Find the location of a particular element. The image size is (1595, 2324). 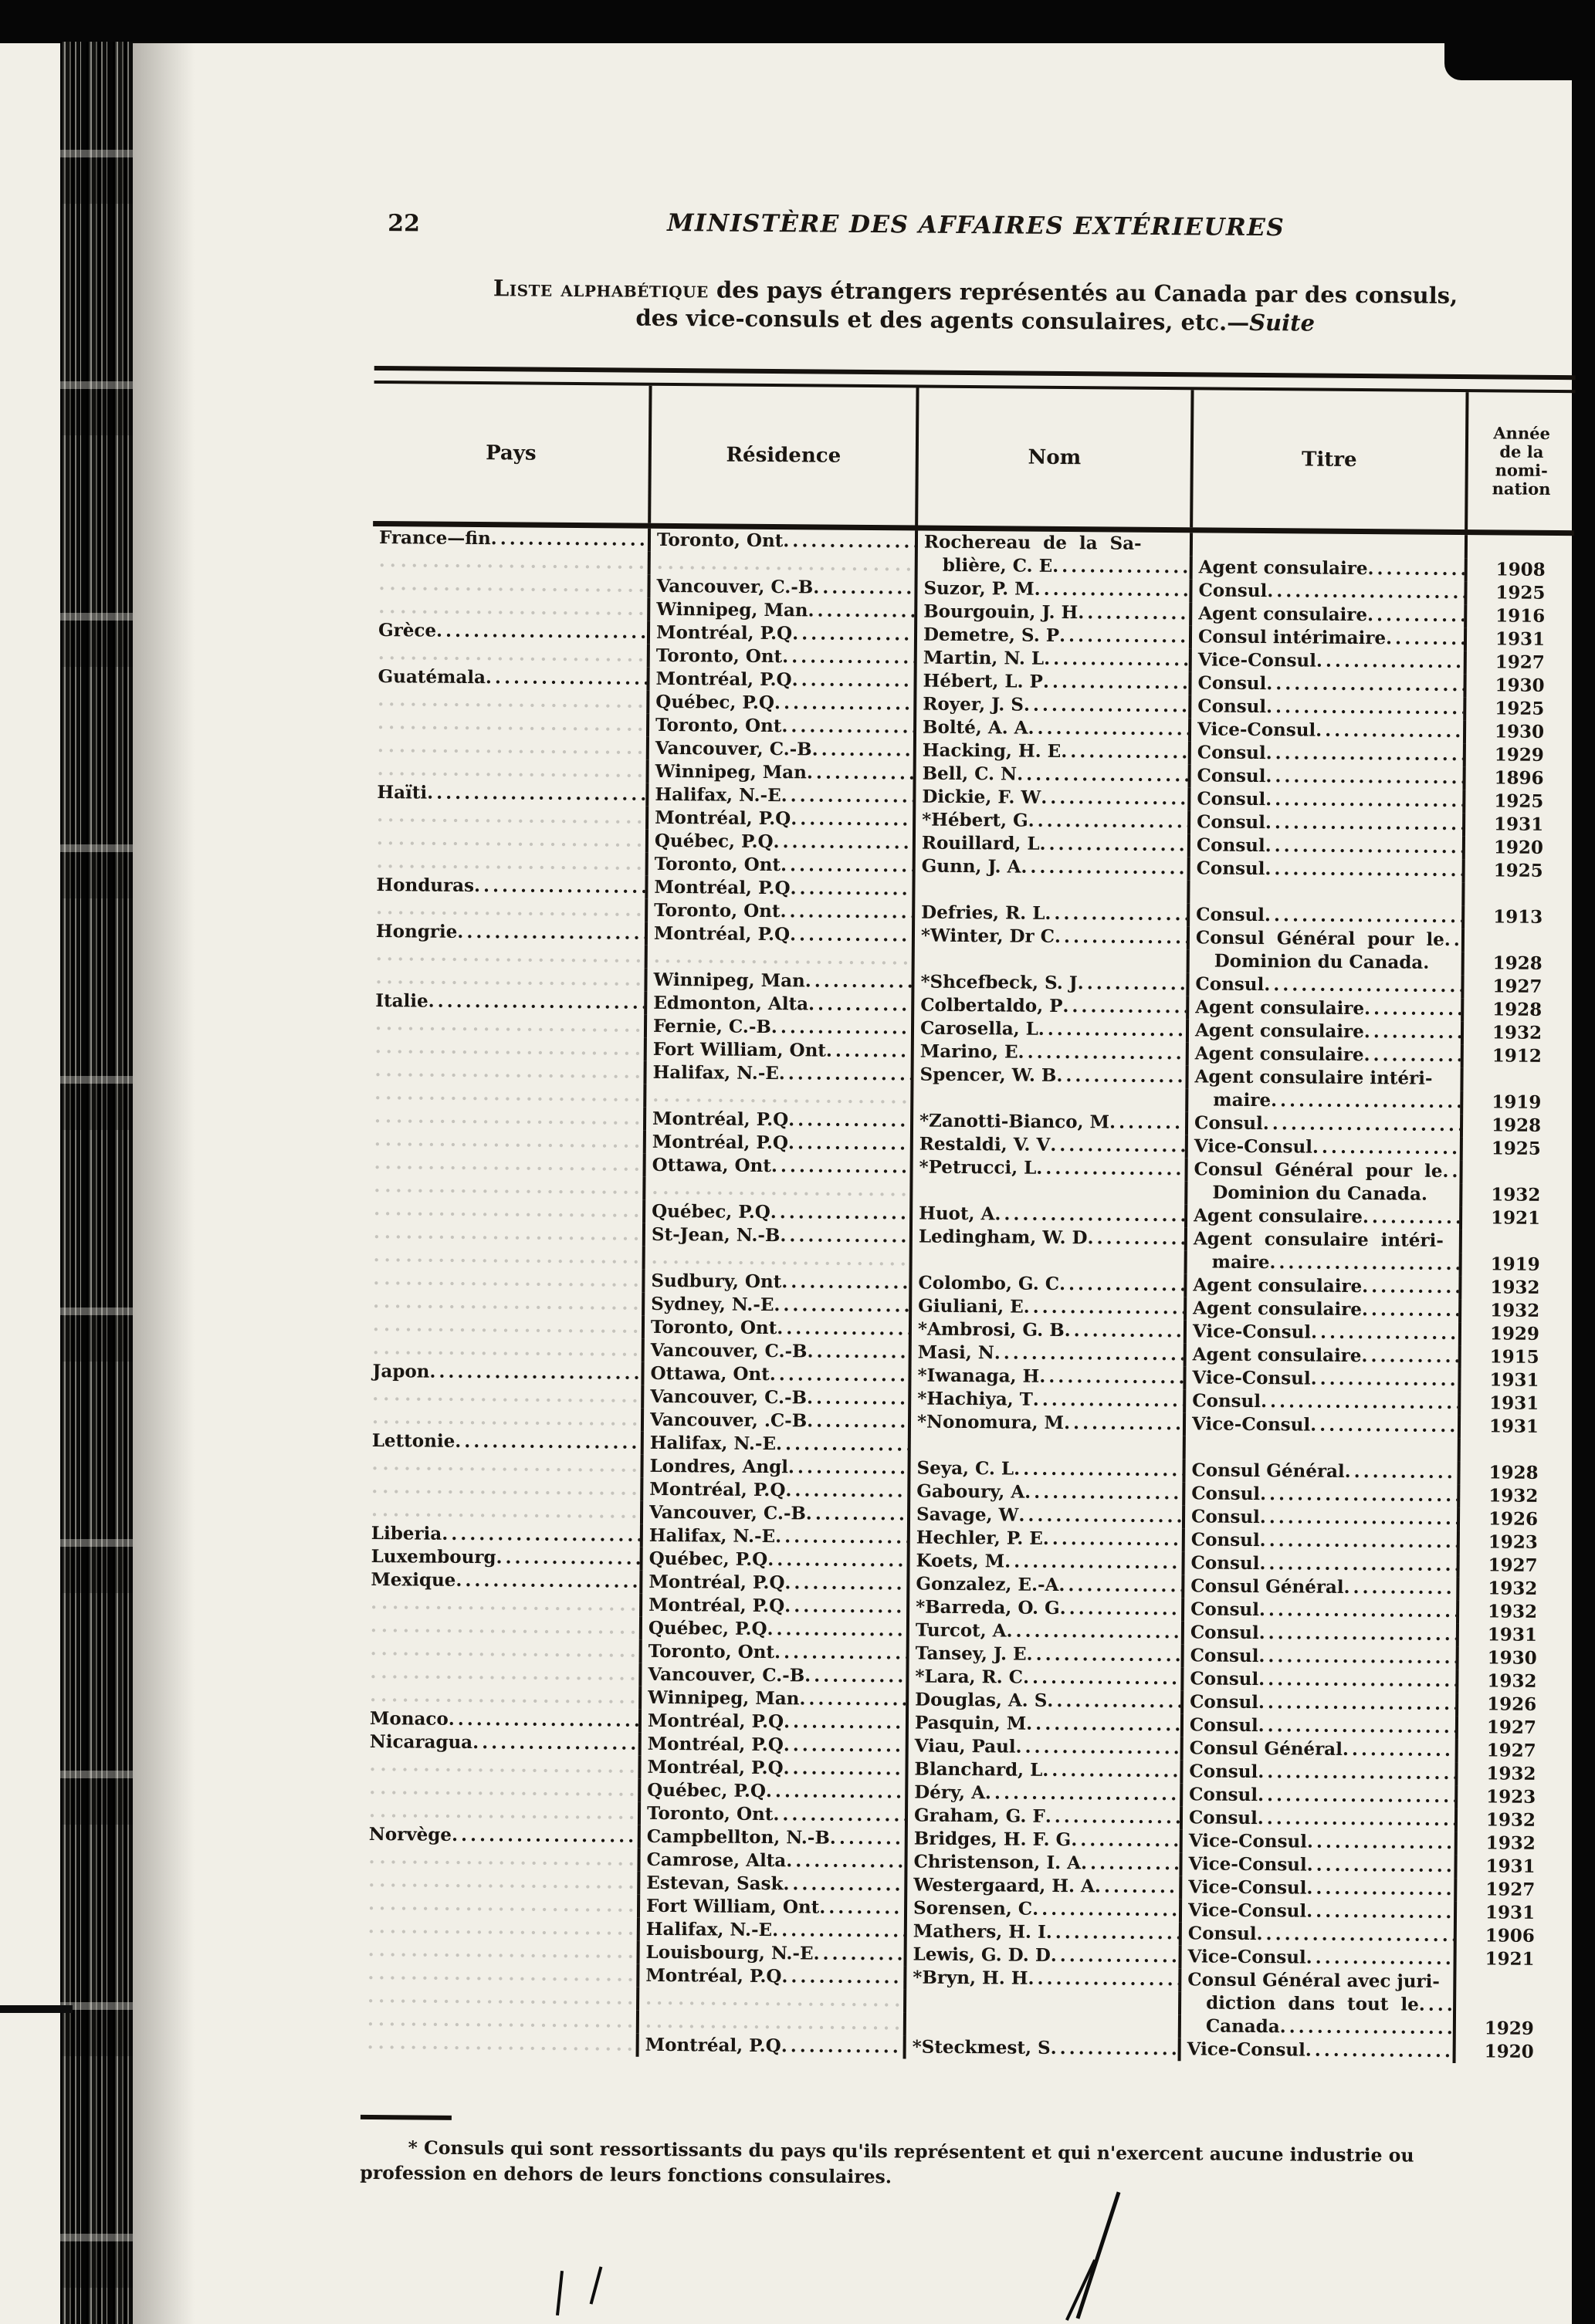

cell-titre: Dominion du Canada. is located at coordinates (1322, 1194).